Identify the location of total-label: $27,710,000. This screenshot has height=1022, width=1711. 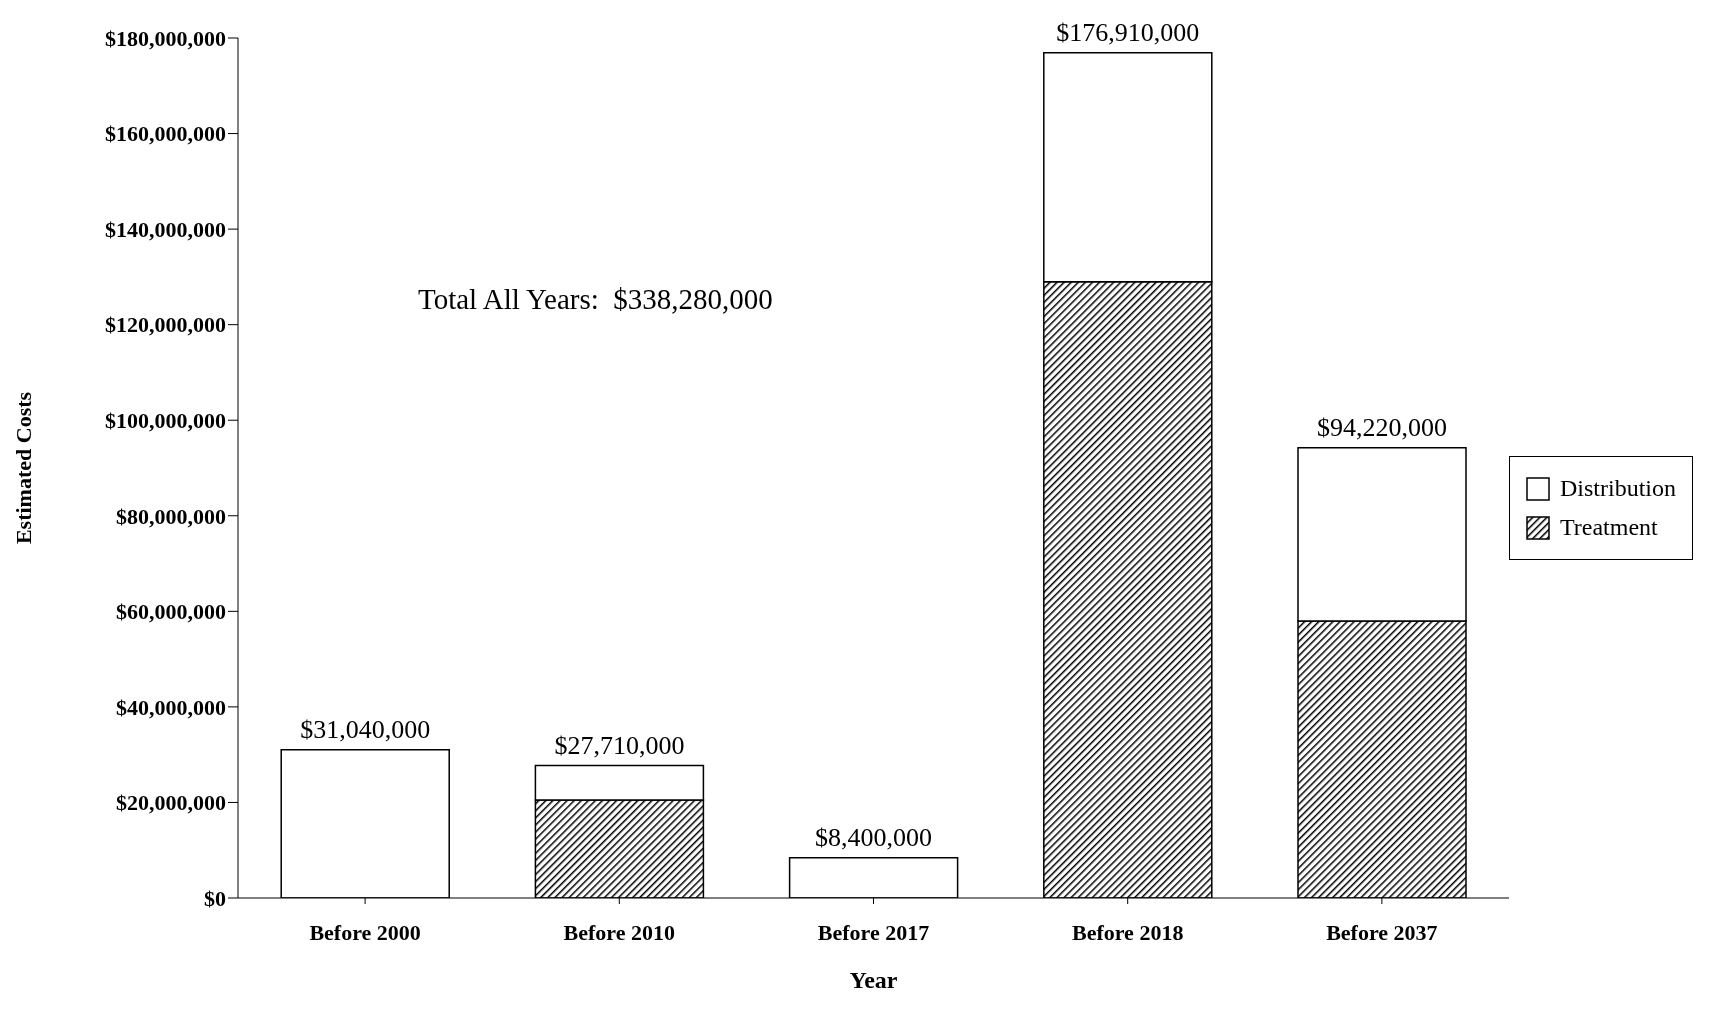
(619, 745).